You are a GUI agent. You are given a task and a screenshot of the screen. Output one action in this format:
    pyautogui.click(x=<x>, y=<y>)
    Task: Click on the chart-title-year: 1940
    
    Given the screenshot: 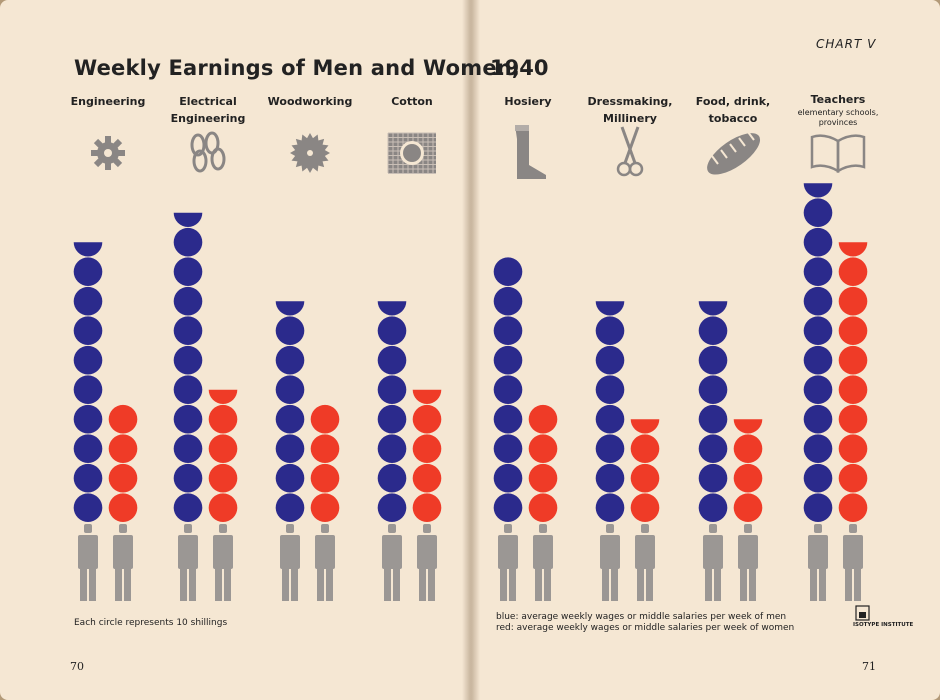 What is the action you would take?
    pyautogui.click(x=519, y=68)
    